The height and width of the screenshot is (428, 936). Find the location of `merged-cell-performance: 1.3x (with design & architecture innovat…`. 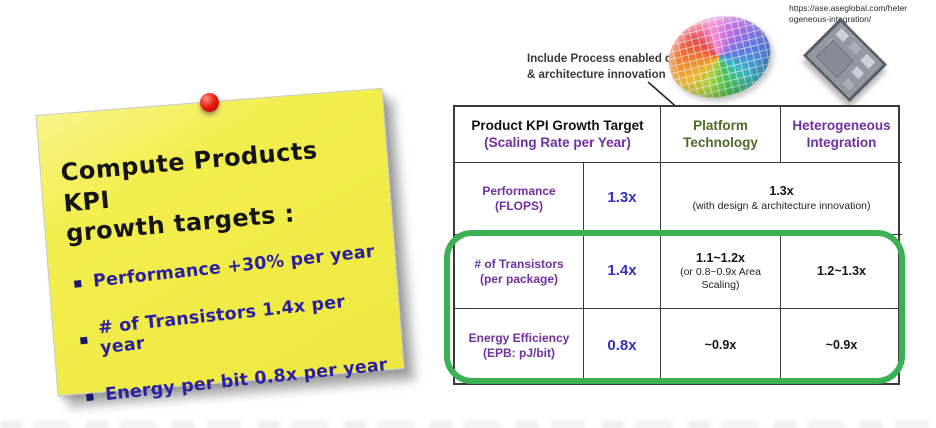

merged-cell-performance: 1.3x (with design & architecture innovat… is located at coordinates (781, 199).